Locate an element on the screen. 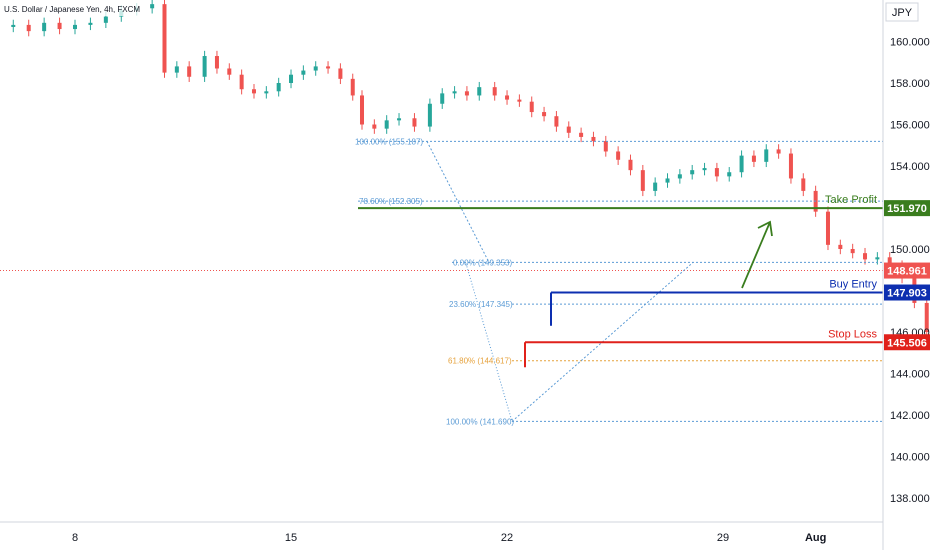  time-axis: 8152229Aug6121926 is located at coordinates (502, 538).